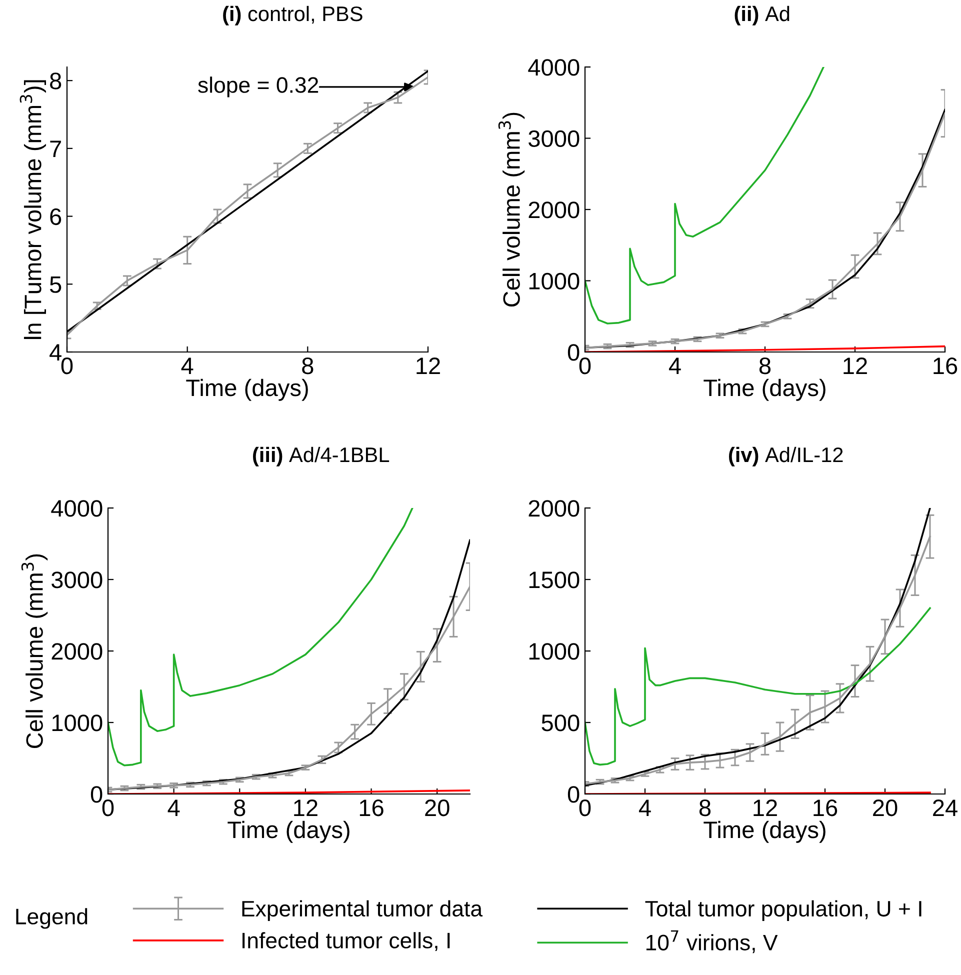 Image resolution: width=961 pixels, height=975 pixels. What do you see at coordinates (258, 87) in the screenshot?
I see `annotation: slope = 0.32` at bounding box center [258, 87].